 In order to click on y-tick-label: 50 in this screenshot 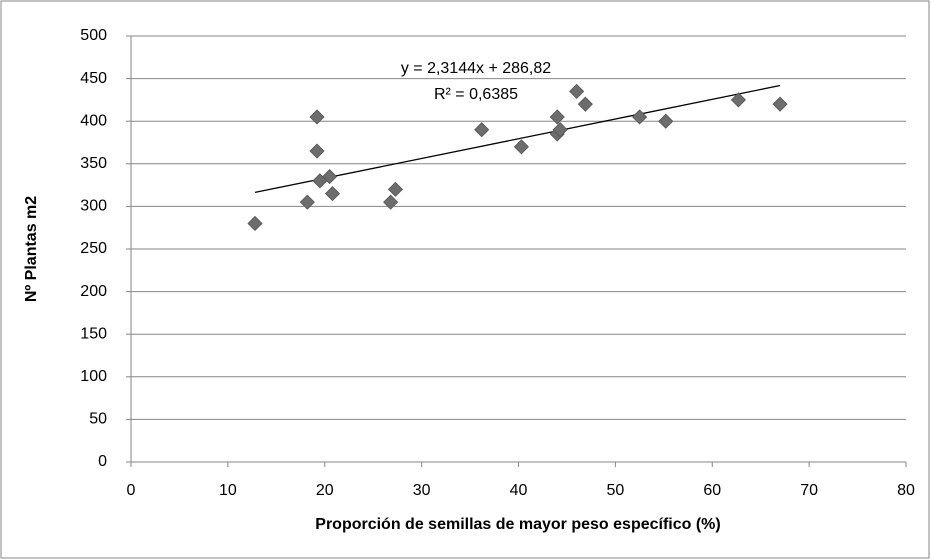, I will do `click(98, 419)`.